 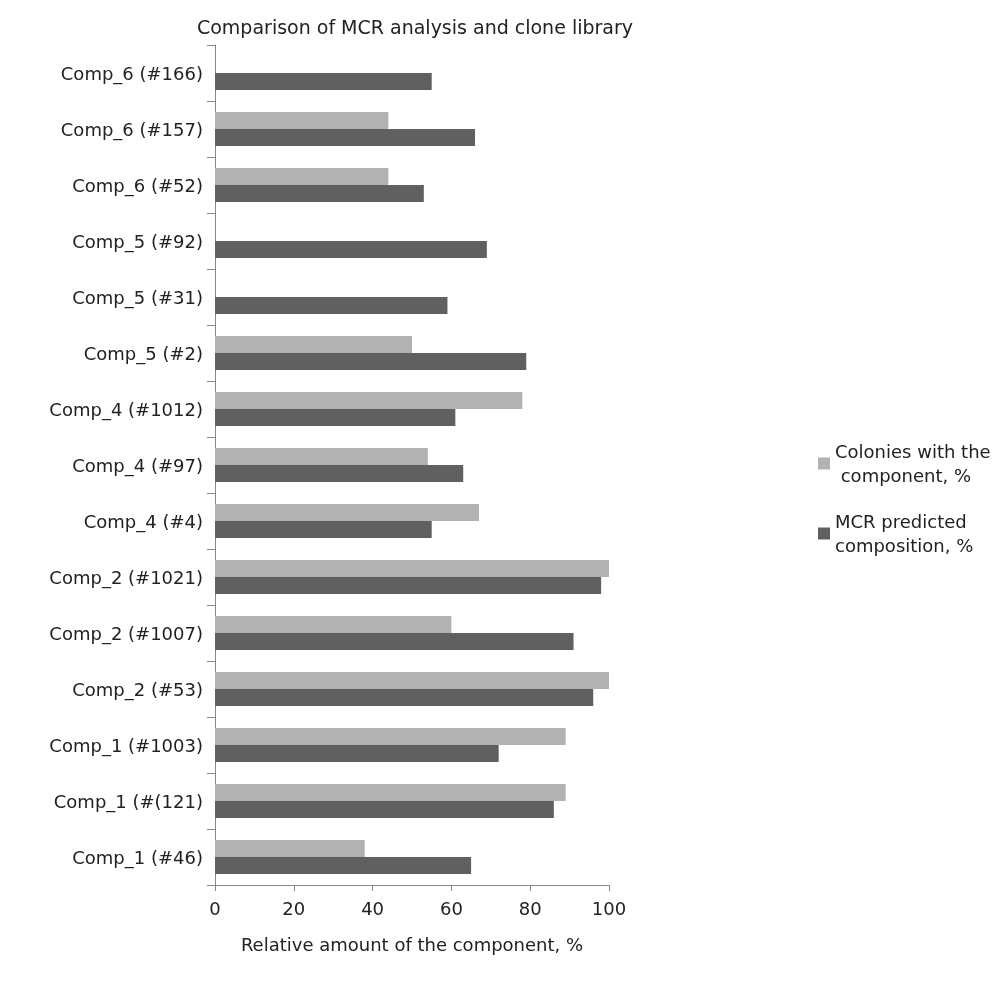 What do you see at coordinates (137, 689) in the screenshot?
I see `y-tick-label: Comp_2 (#53)` at bounding box center [137, 689].